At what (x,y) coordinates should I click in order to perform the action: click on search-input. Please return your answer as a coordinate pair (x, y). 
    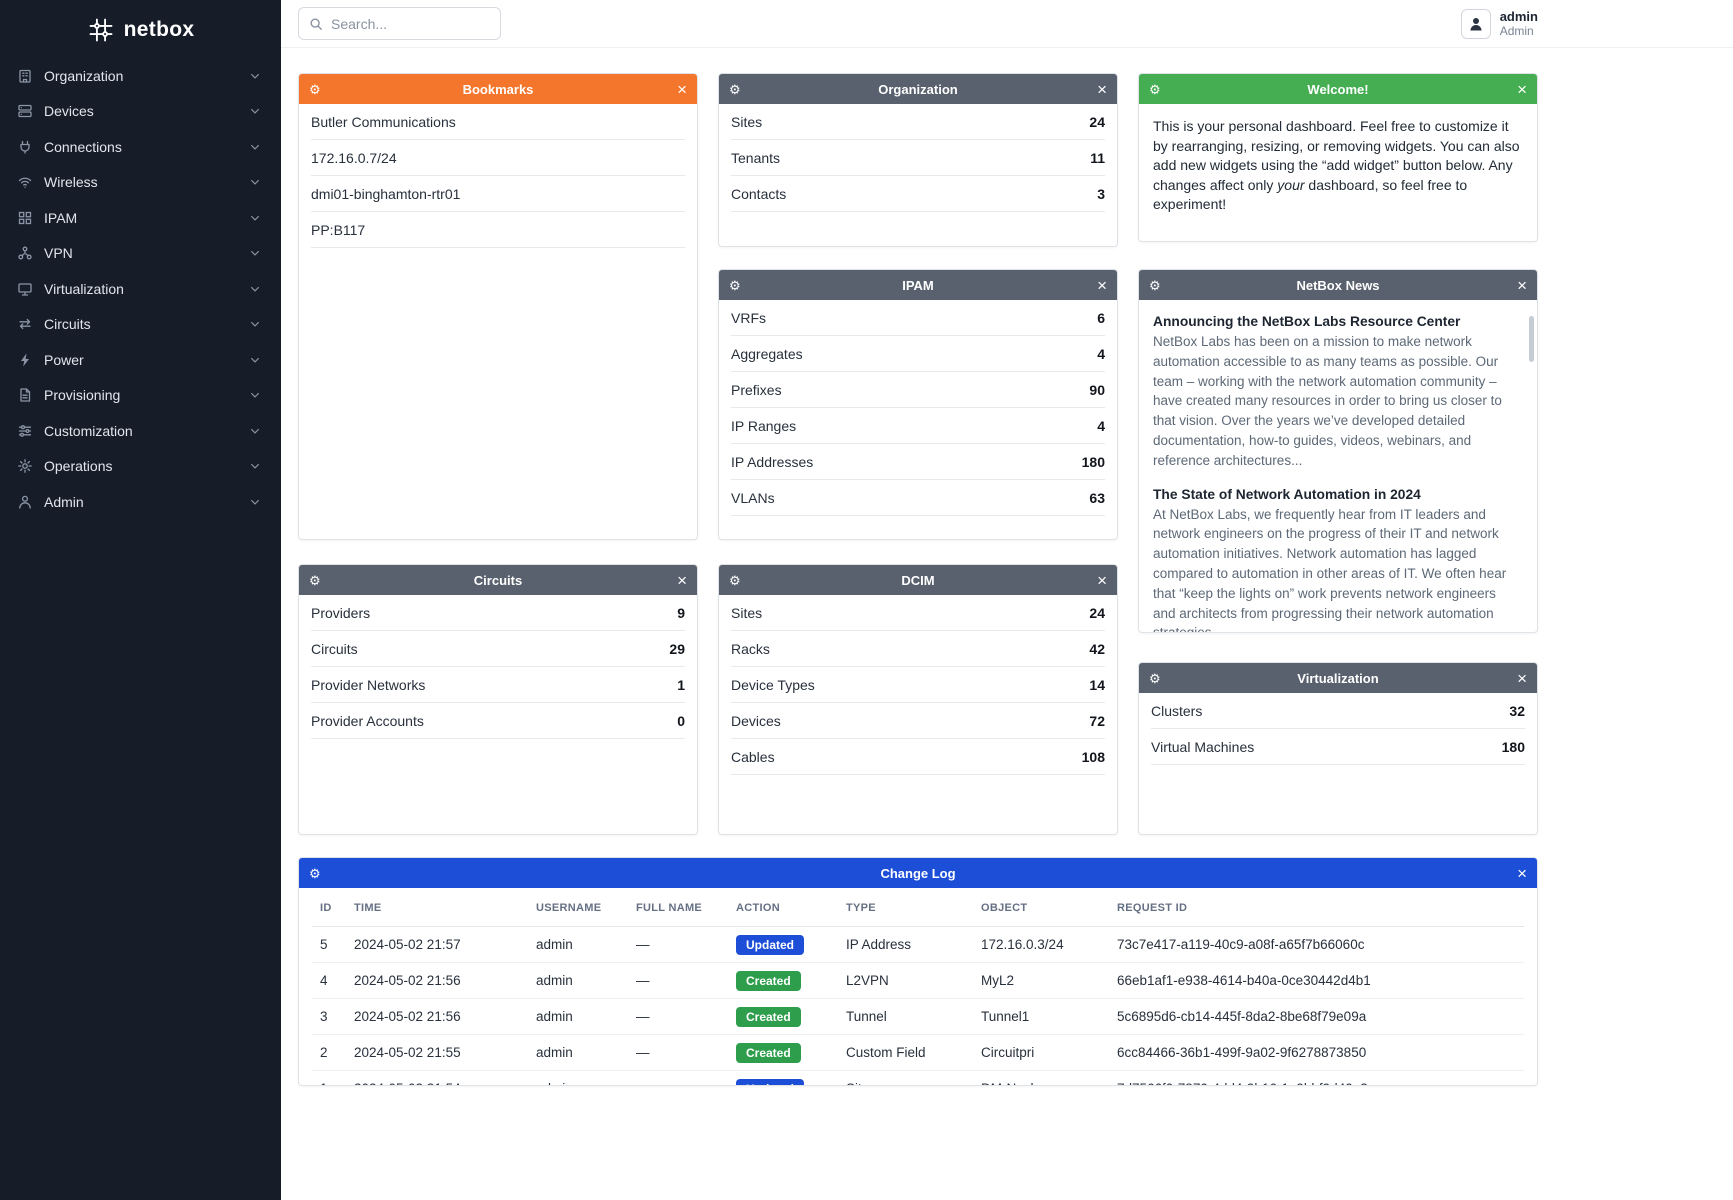
    Looking at the image, I should click on (399, 23).